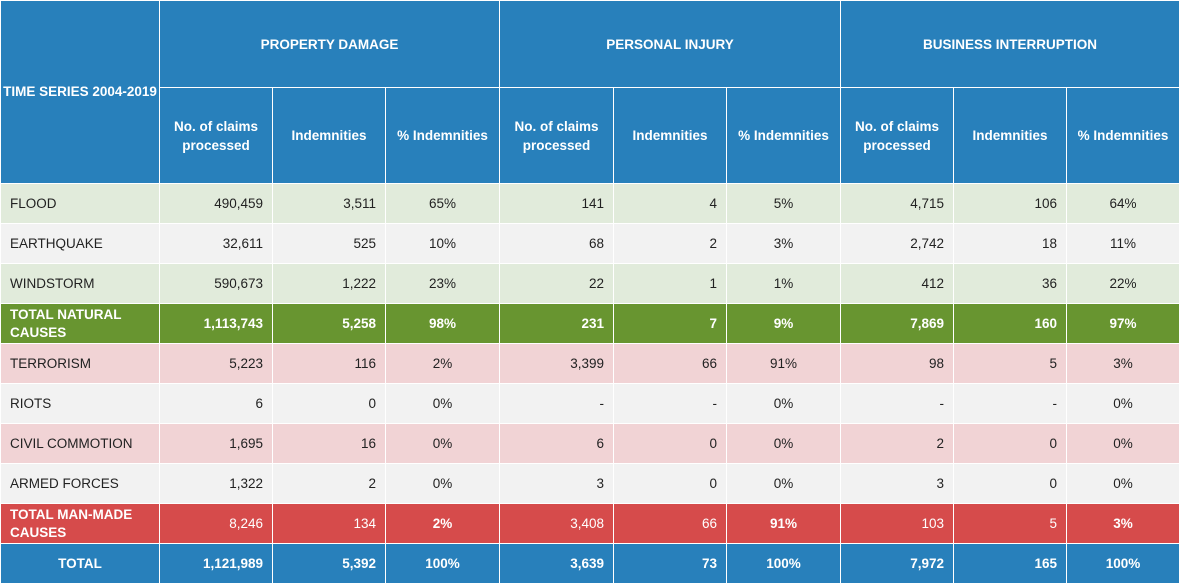 This screenshot has height=586, width=1179. Describe the element at coordinates (557, 203) in the screenshot. I see `claims-processed-cell: 141` at that location.